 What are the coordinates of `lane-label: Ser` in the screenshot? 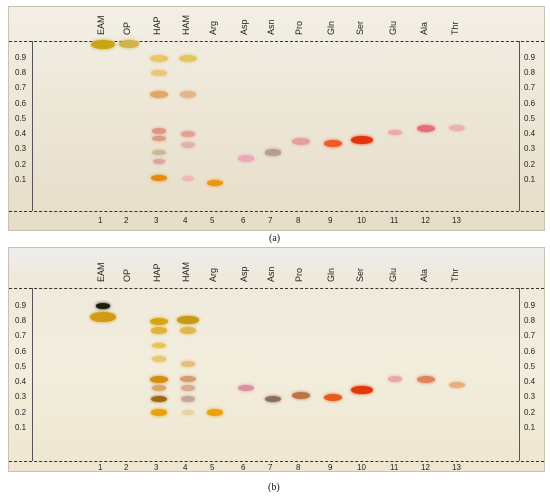 It's located at (360, 274).